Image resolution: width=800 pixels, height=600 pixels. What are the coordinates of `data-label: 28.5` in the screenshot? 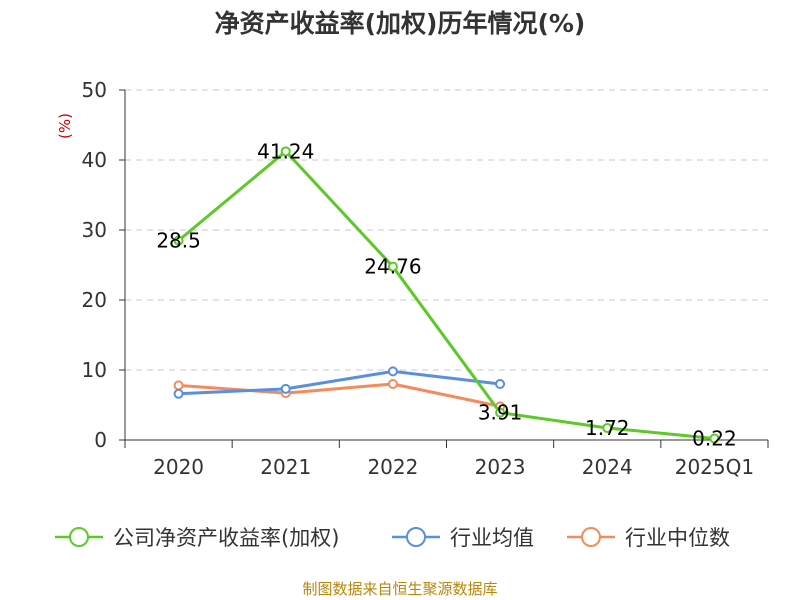 It's located at (178, 241).